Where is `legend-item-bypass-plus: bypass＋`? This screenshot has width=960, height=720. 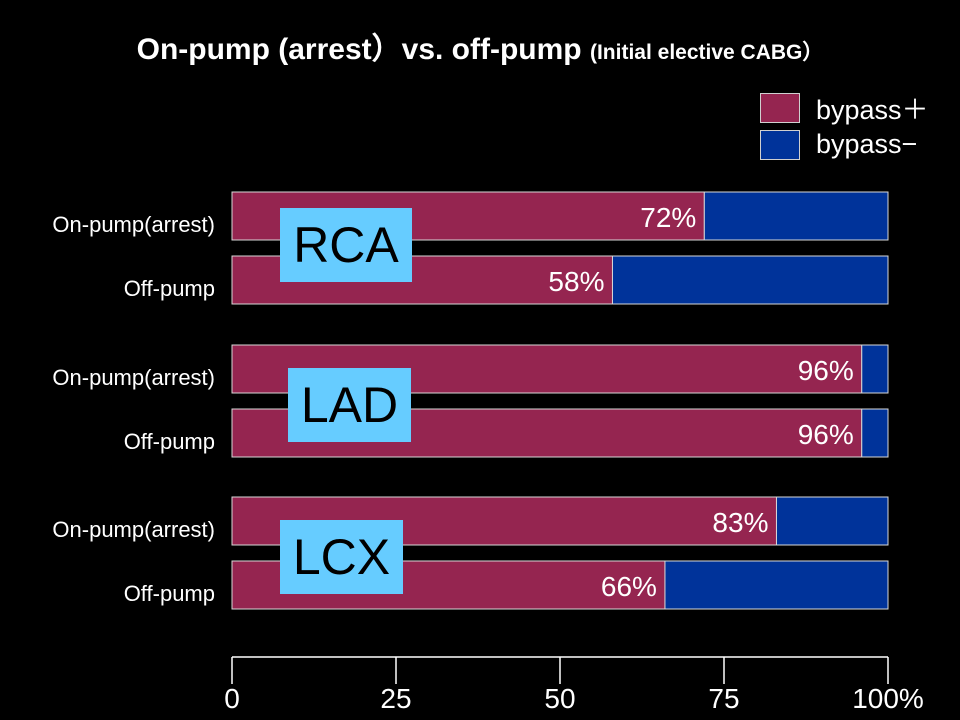 legend-item-bypass-plus: bypass＋ is located at coordinates (844, 107).